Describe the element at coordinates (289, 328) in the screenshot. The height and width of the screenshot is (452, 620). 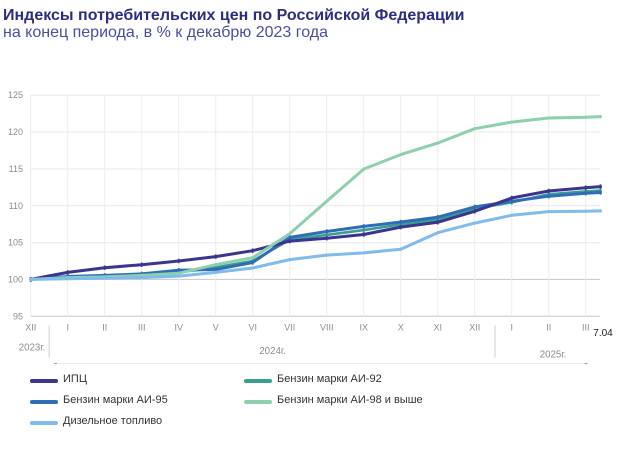
I see `svg-text: VII` at that location.